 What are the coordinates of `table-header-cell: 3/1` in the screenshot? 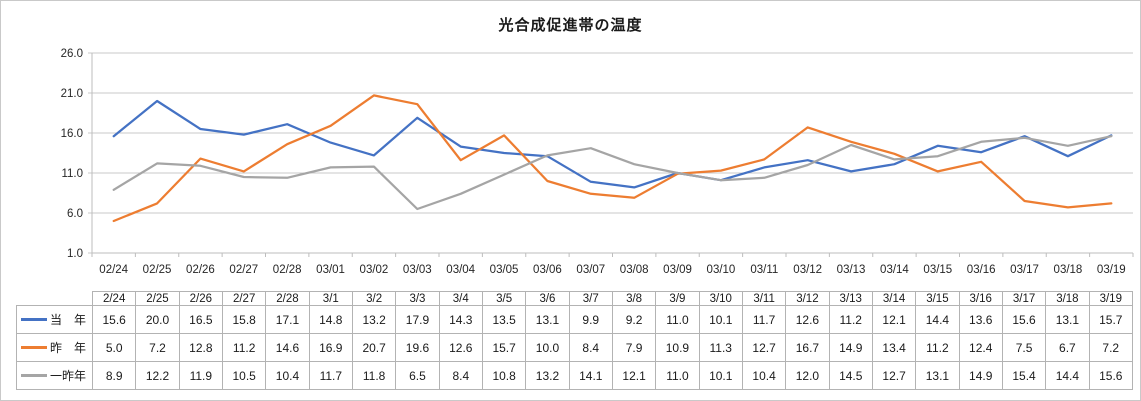 It's located at (330, 298).